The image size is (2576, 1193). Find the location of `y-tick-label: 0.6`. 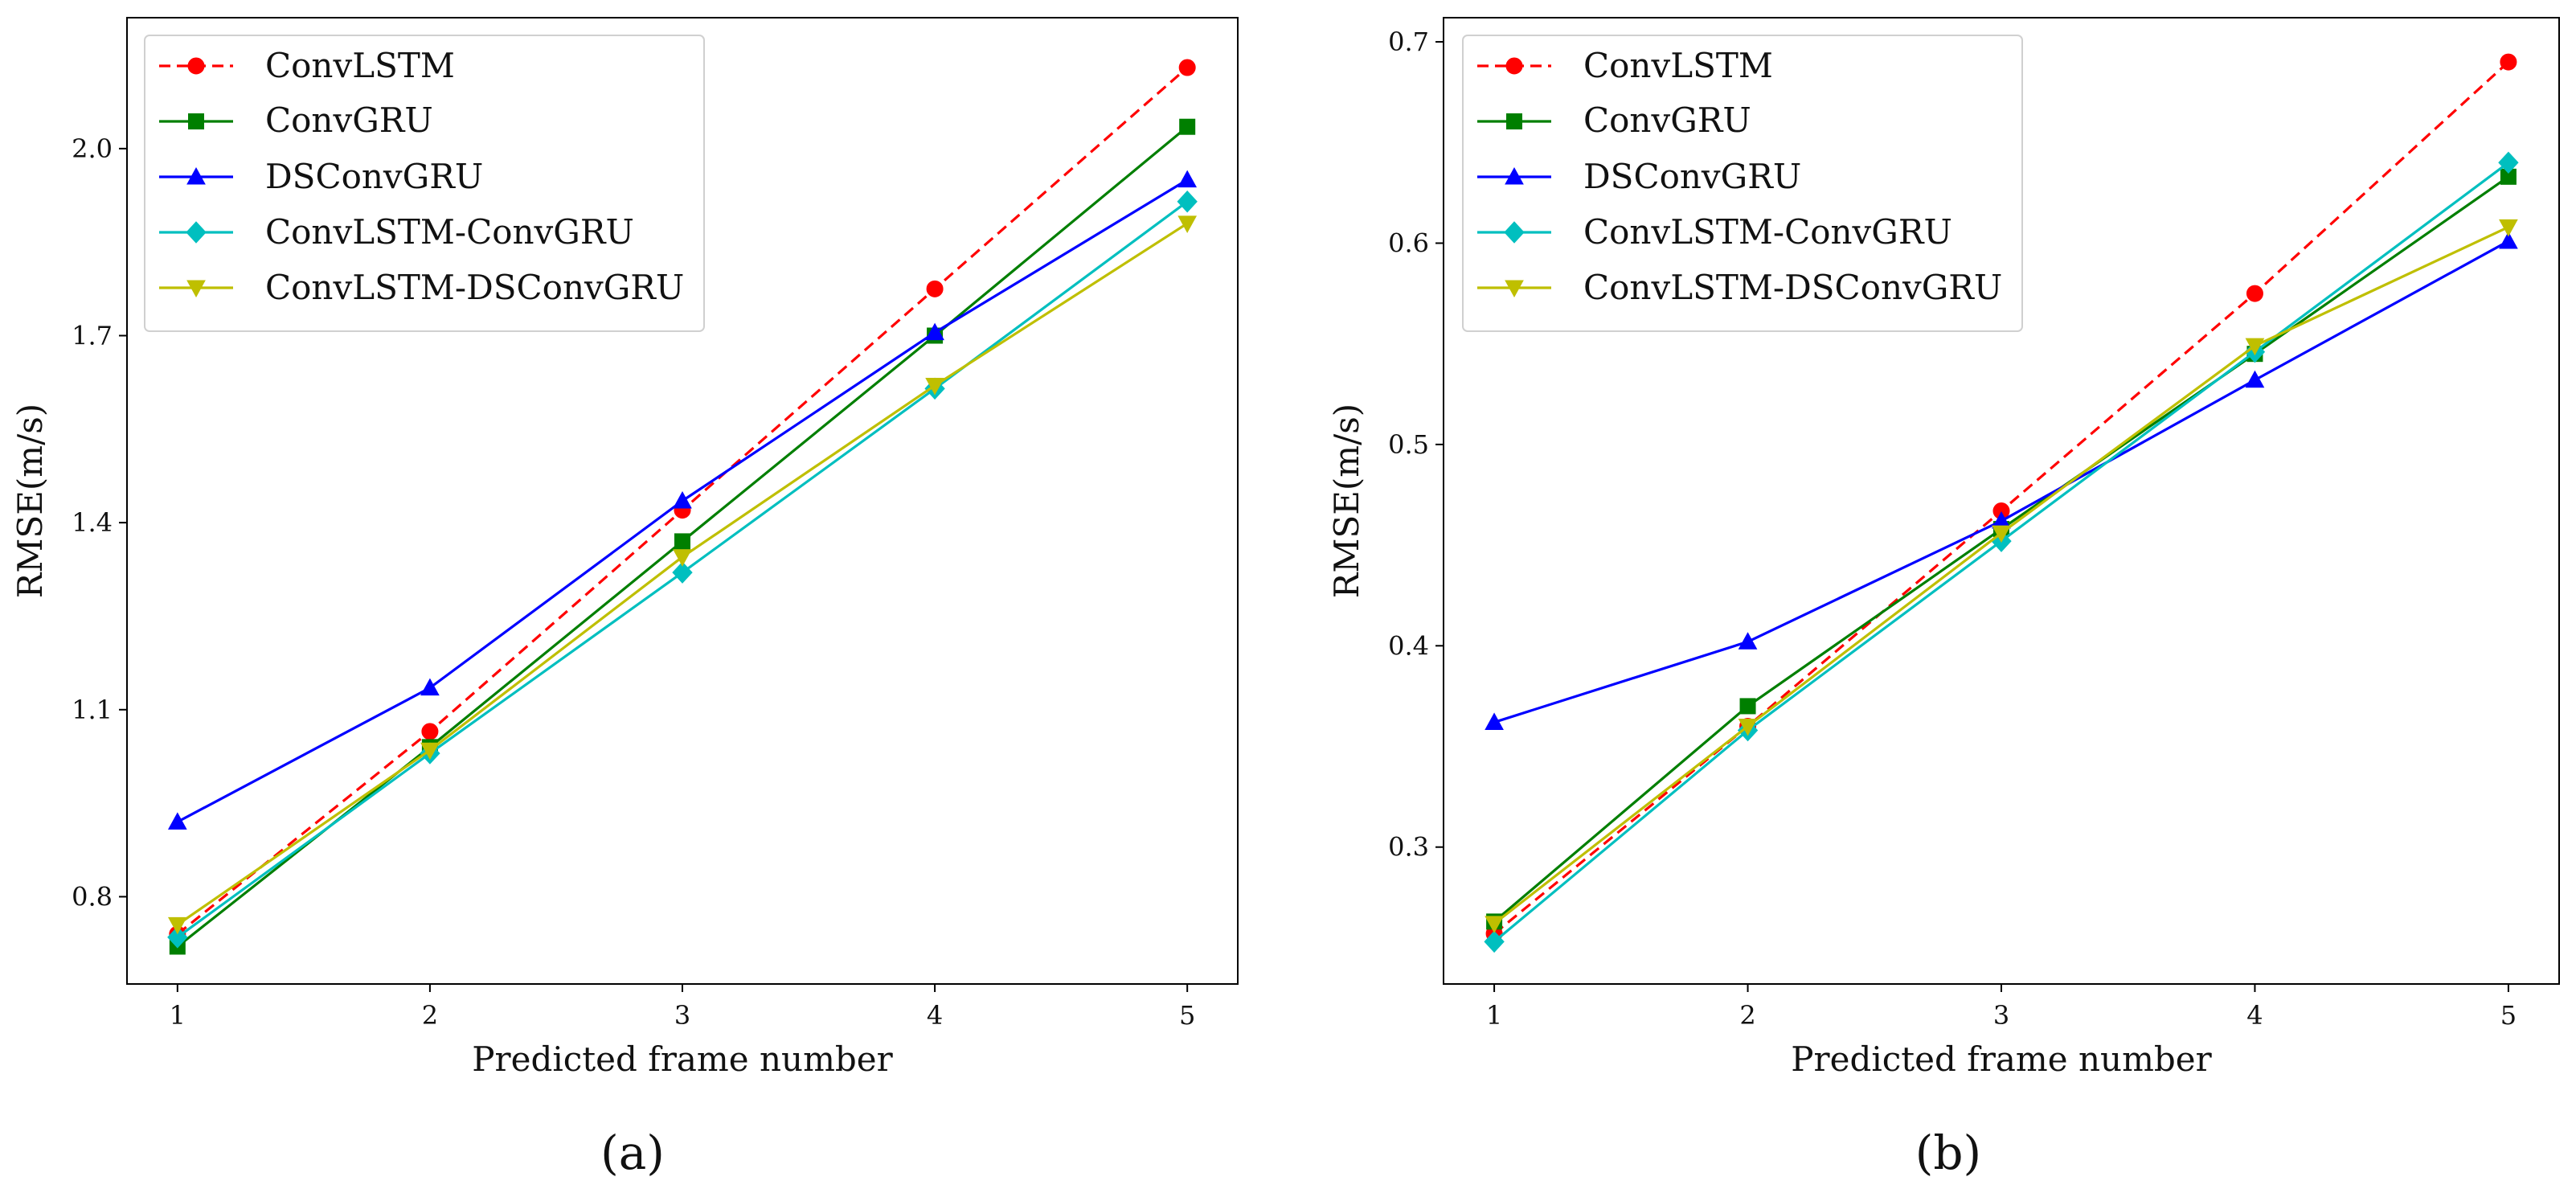

y-tick-label: 0.6 is located at coordinates (1408, 243).